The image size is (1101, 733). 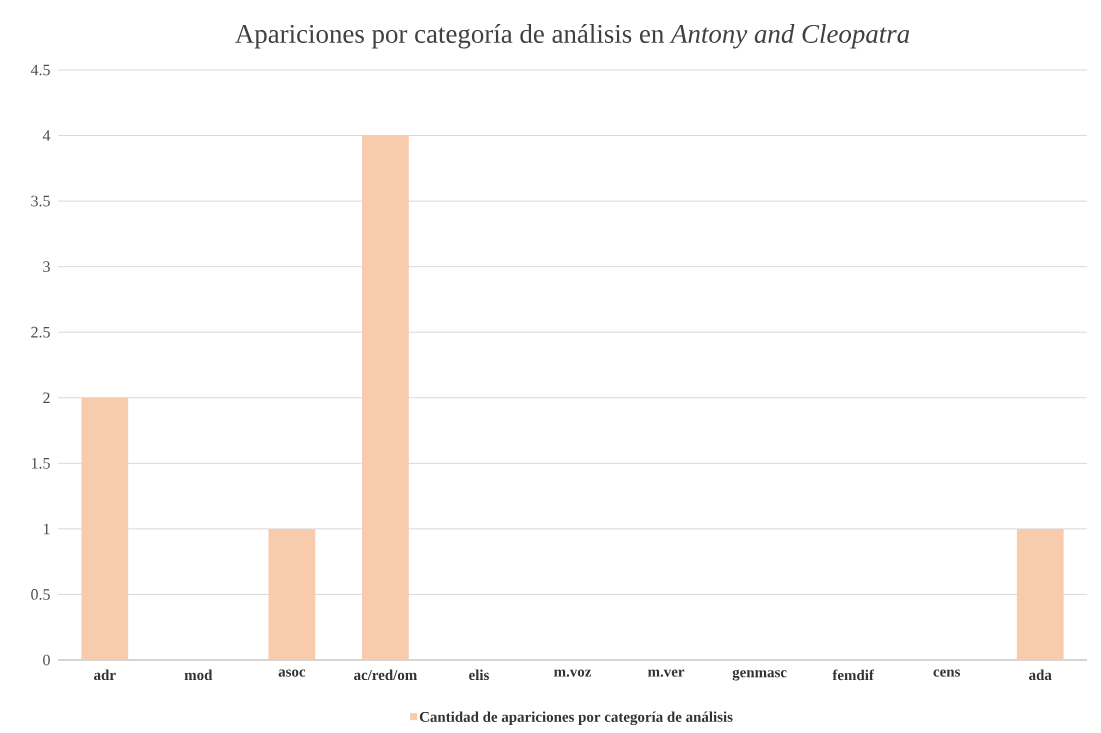 I want to click on x-tick-label: femdif, so click(x=853, y=675).